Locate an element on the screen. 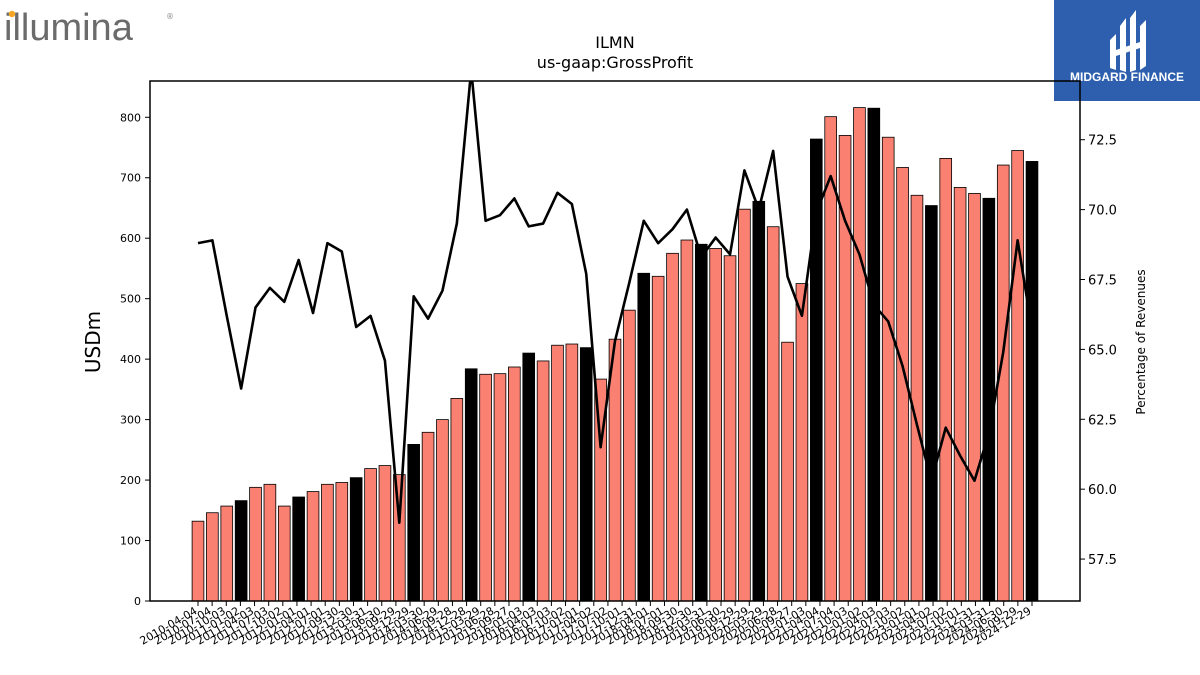 The height and width of the screenshot is (675, 1200). y-tick-label: 100 is located at coordinates (130, 541).